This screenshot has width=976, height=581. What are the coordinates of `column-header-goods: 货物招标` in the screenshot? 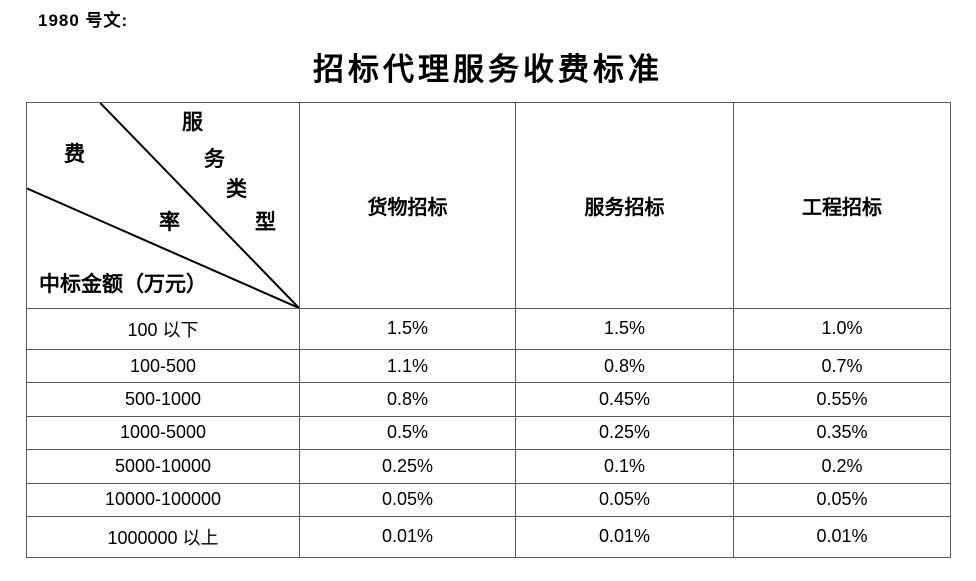 It's located at (407, 205).